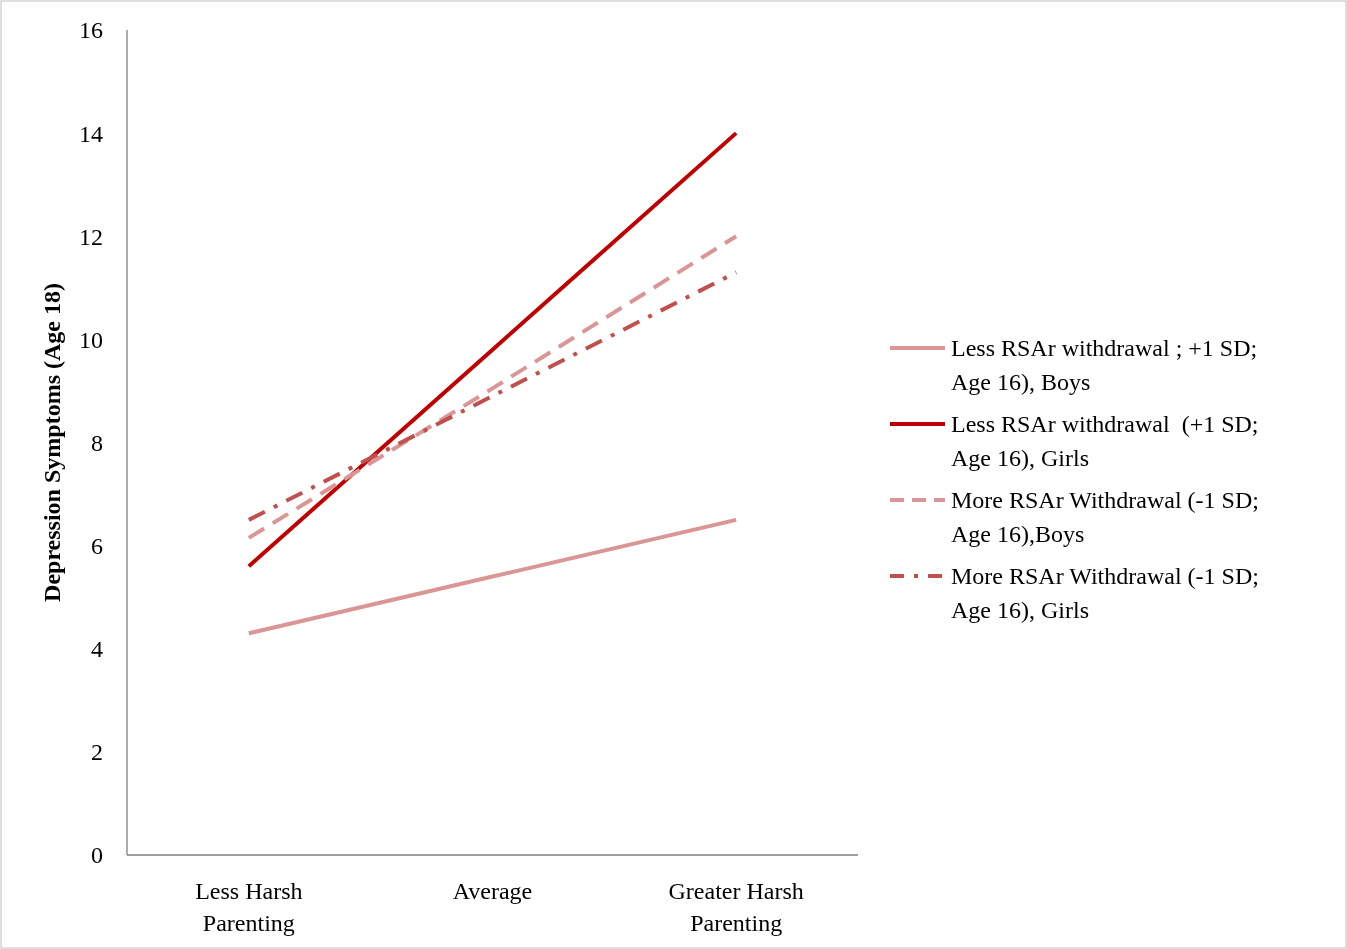 This screenshot has height=949, width=1347. Describe the element at coordinates (1105, 441) in the screenshot. I see `legend-label: Less RSAr withdrawal (+1 SD; Age 16), Girls` at that location.